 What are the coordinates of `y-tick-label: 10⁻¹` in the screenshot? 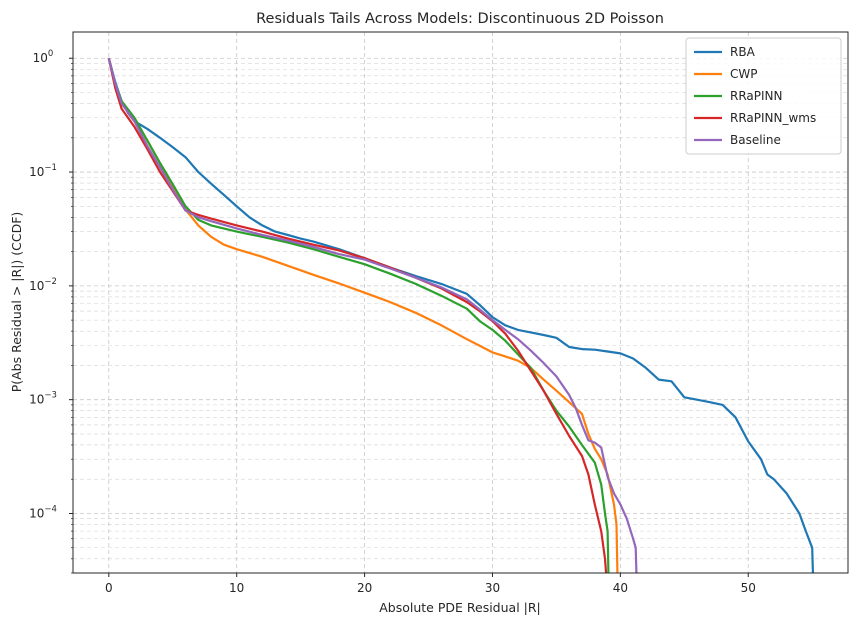 It's located at (43, 171).